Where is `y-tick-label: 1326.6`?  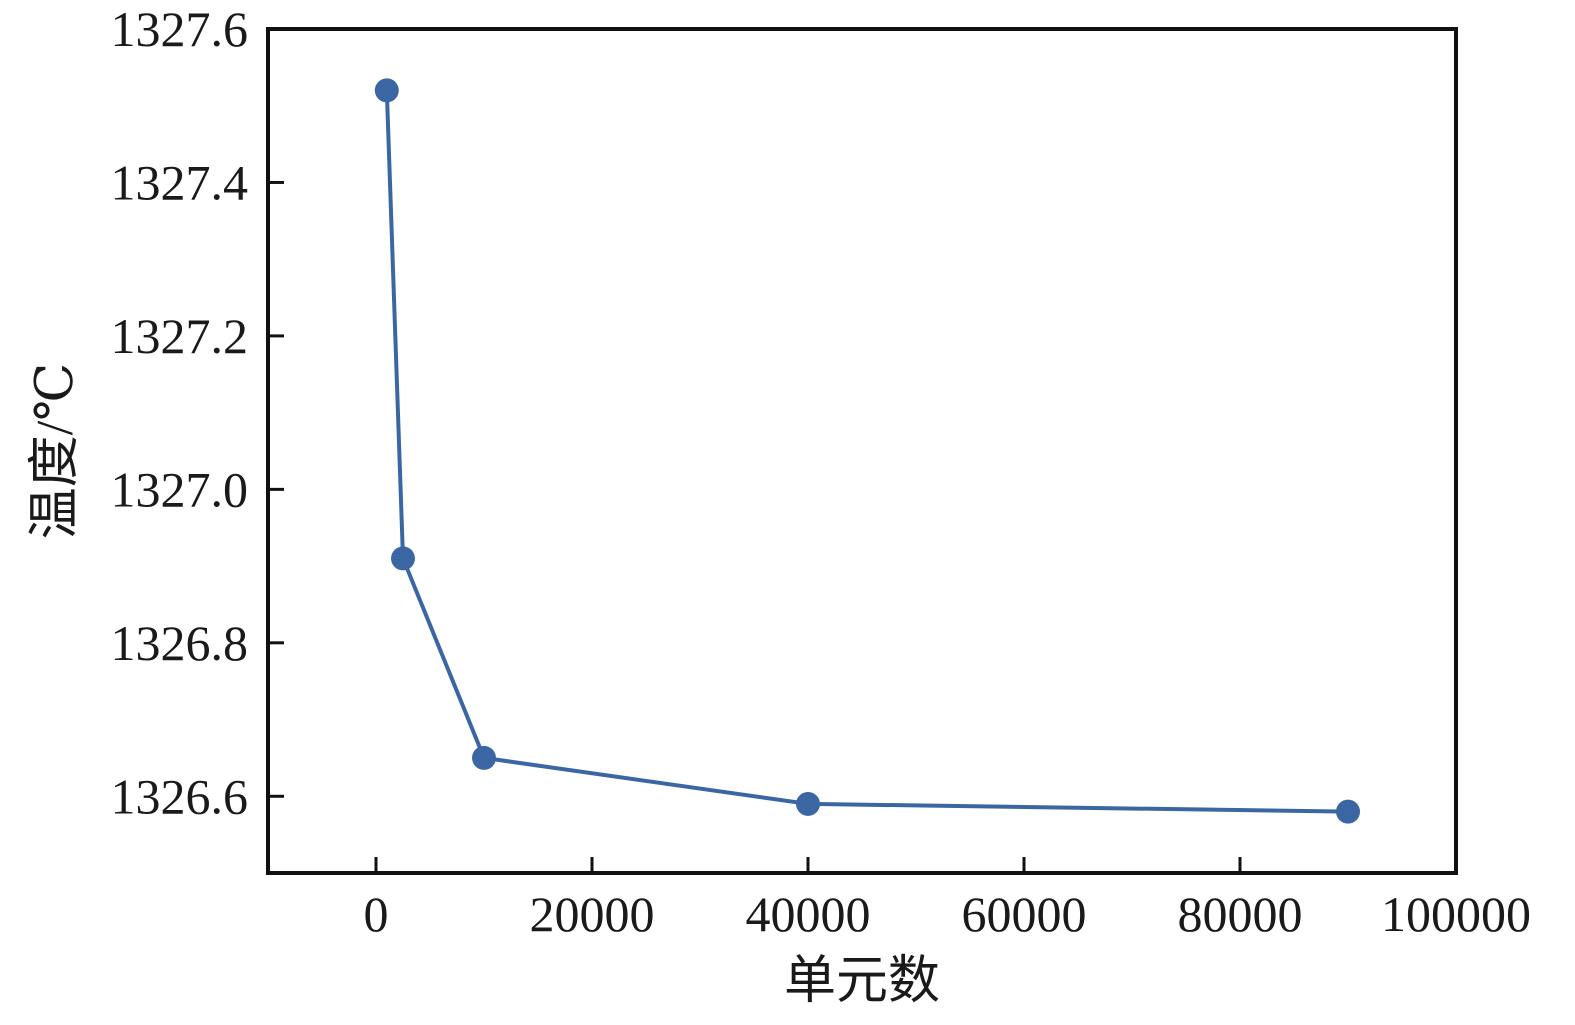
y-tick-label: 1326.6 is located at coordinates (180, 796).